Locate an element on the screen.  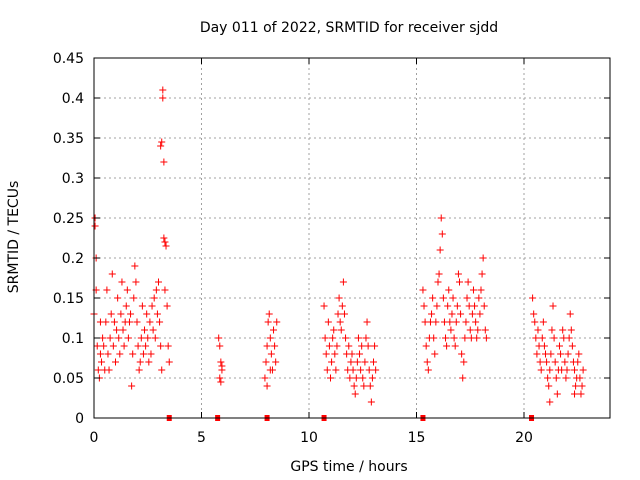
y-tick-label: 0.25 is located at coordinates (68, 219).